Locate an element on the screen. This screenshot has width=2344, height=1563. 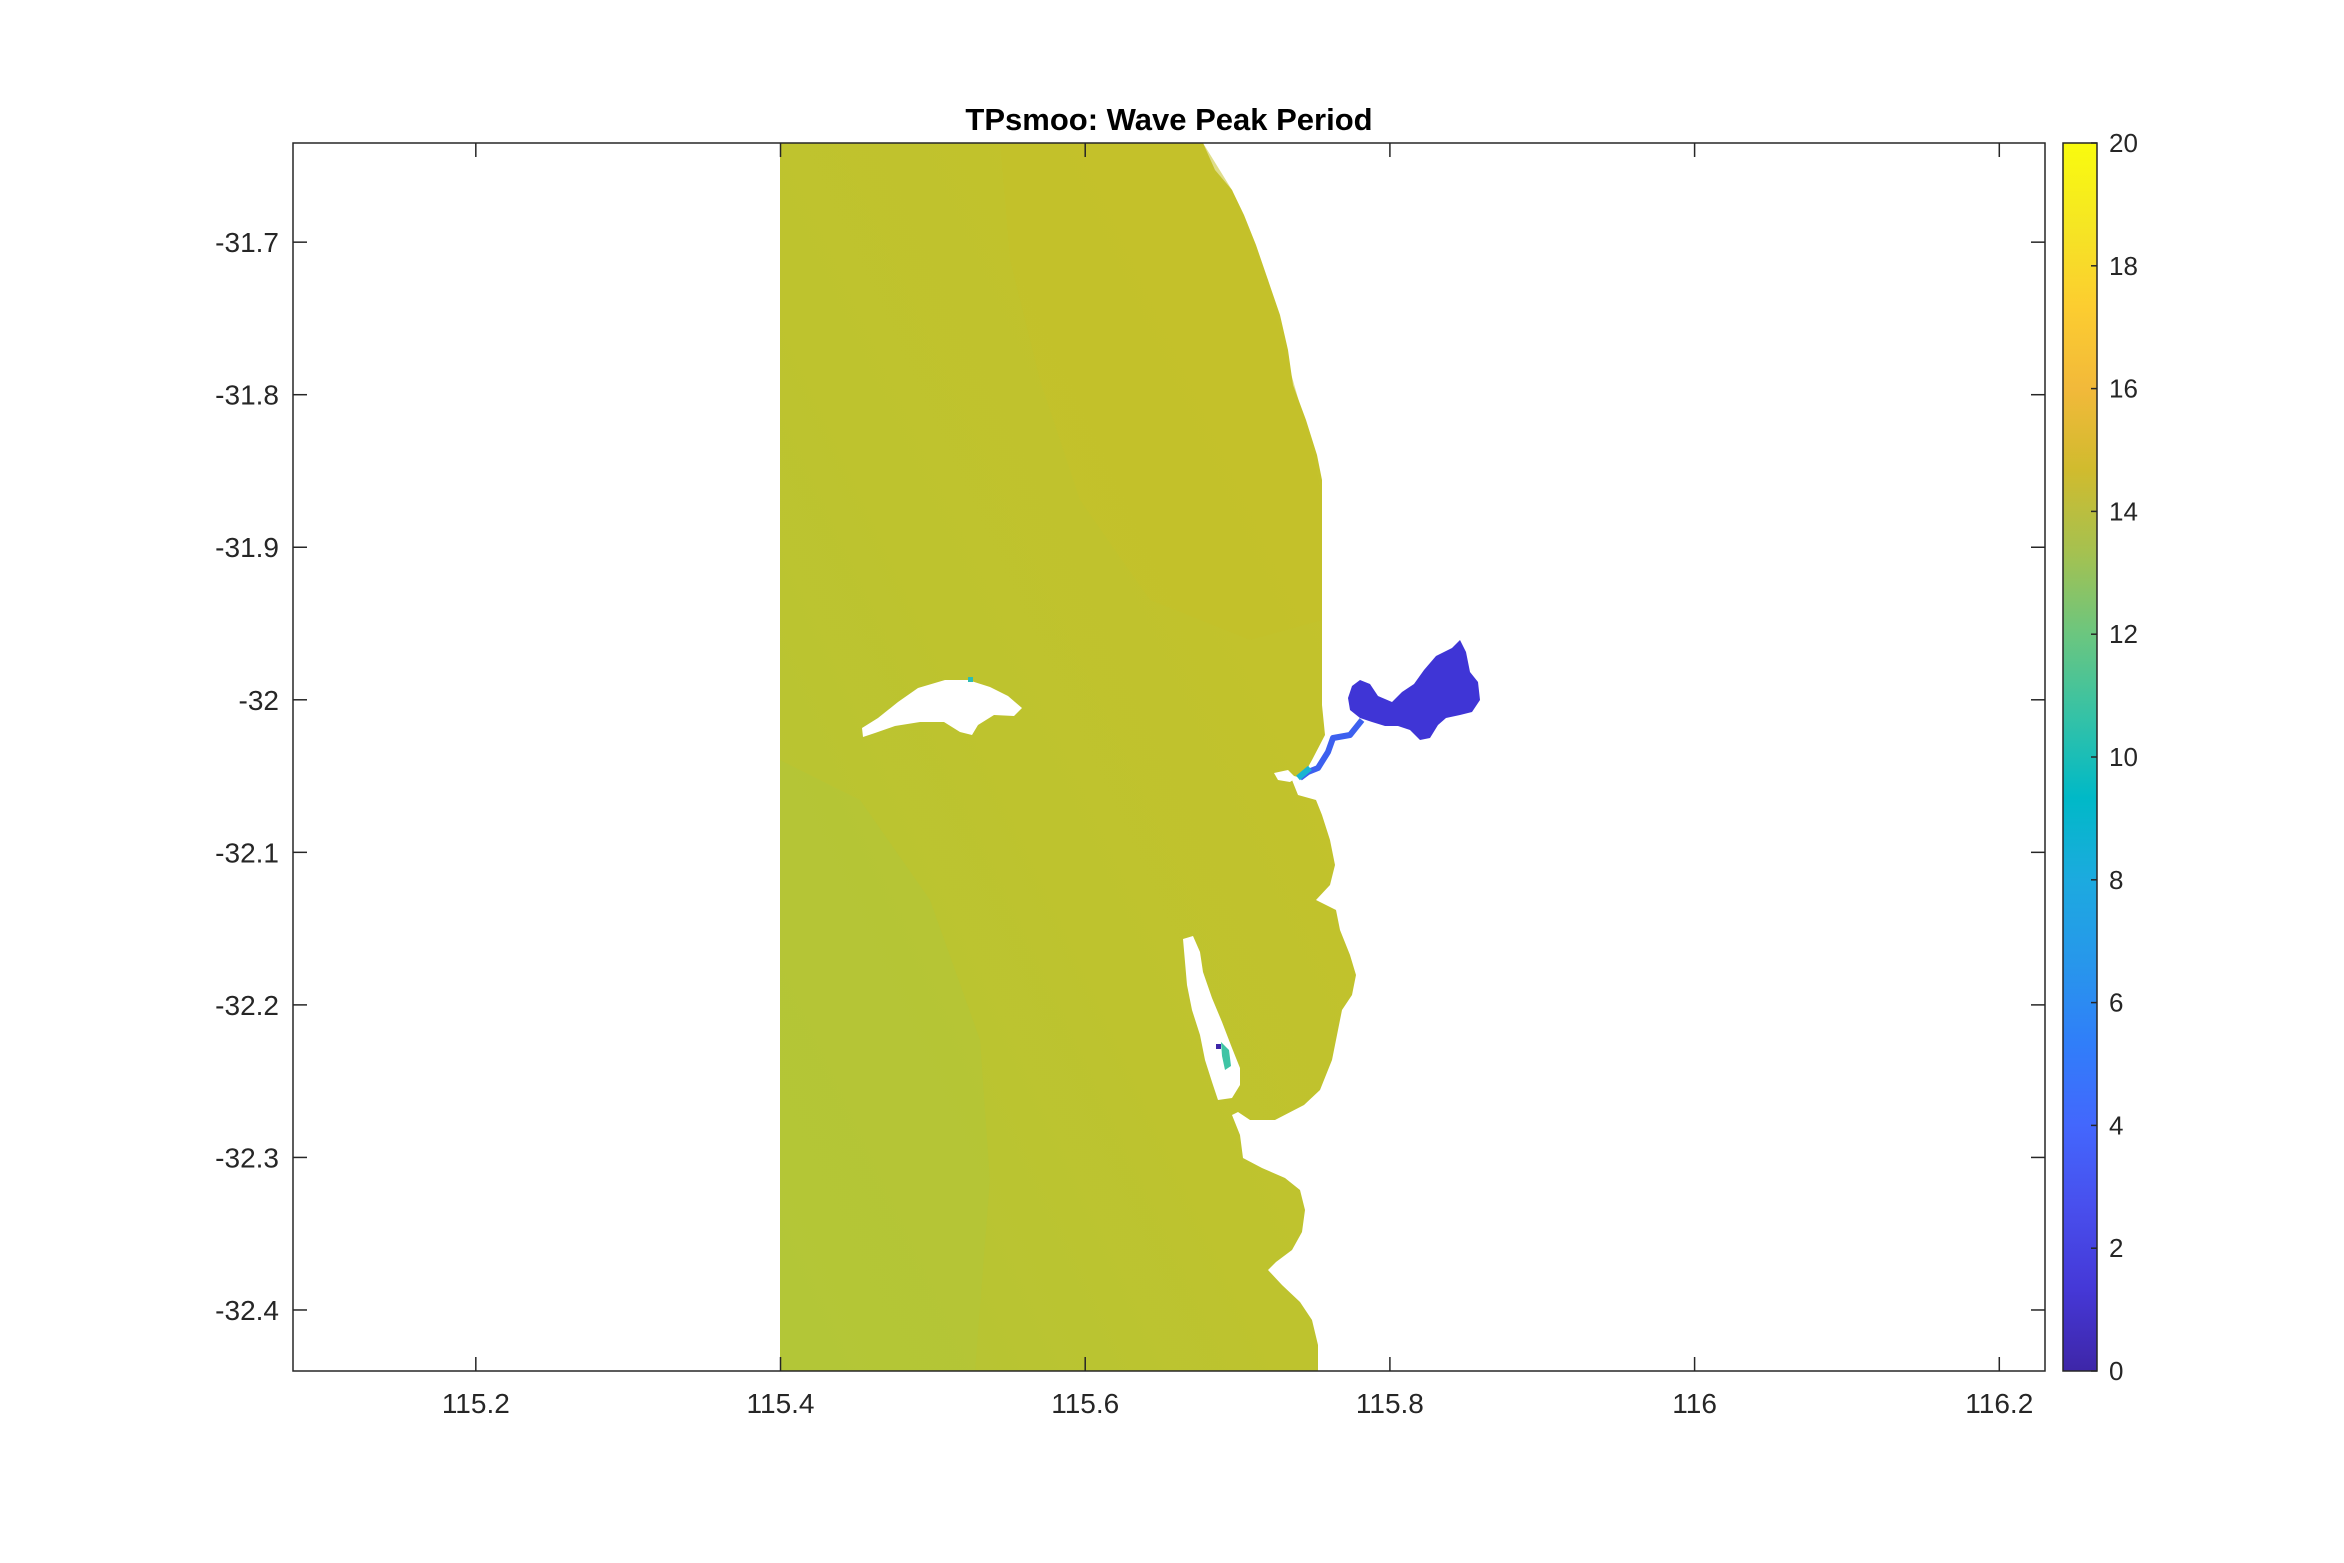
y-tick-label: -31.7 is located at coordinates (247, 242).